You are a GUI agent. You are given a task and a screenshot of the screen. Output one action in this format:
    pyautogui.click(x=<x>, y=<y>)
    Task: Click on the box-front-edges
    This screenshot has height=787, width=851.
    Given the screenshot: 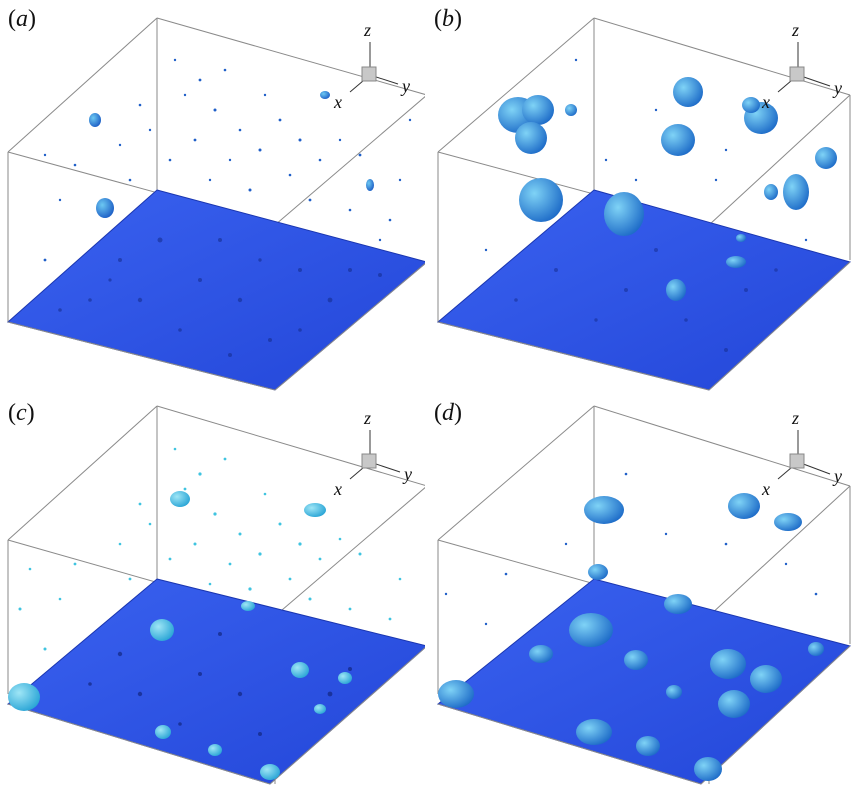 What is the action you would take?
    pyautogui.click(x=216, y=327)
    